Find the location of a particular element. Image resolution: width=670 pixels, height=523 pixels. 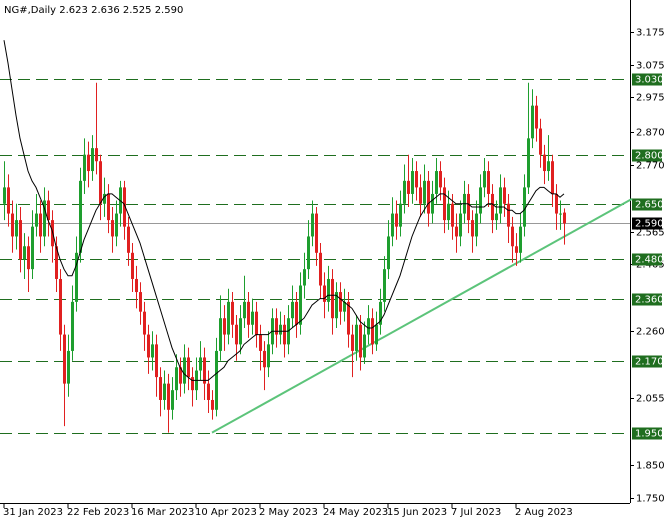

y-tick-label: 2.260 is located at coordinates (650, 332).